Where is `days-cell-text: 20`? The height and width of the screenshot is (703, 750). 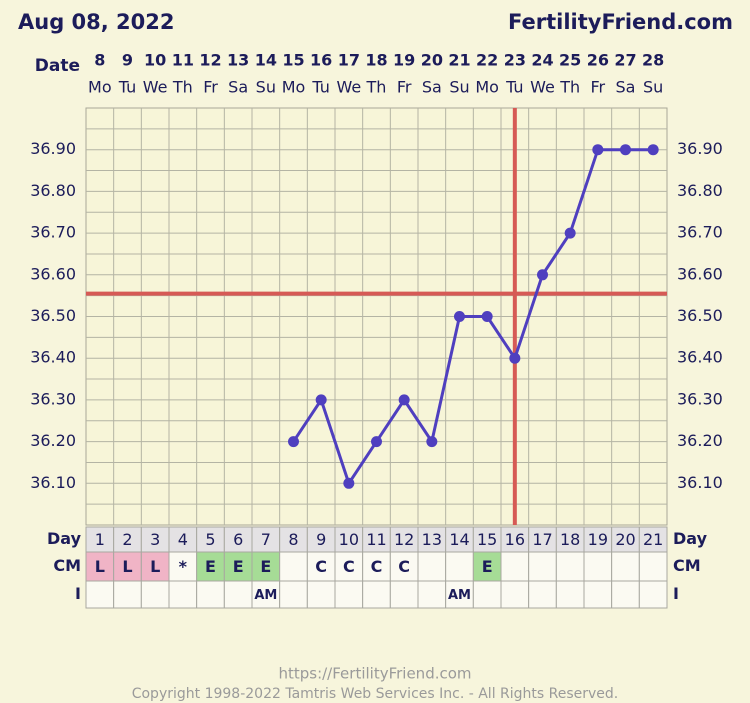
days-cell-text: 20 is located at coordinates (625, 539).